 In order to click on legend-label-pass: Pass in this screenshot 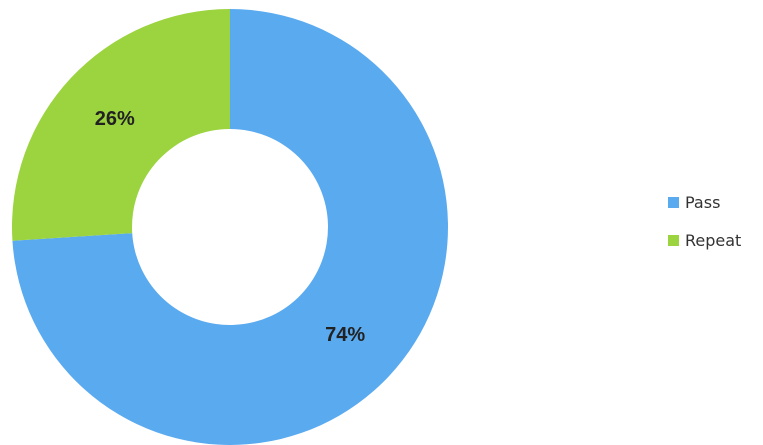, I will do `click(703, 202)`.